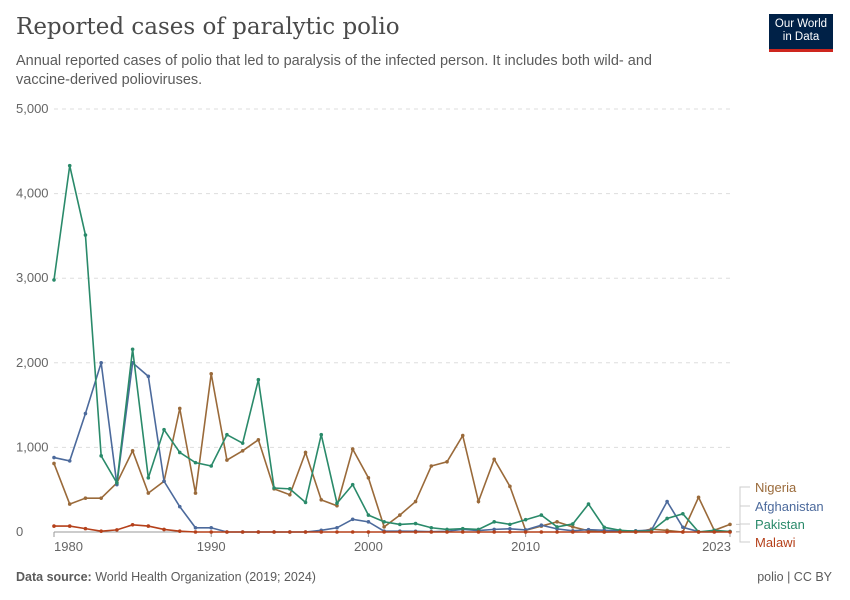 The image size is (850, 600). I want to click on source-label: Data source:, so click(54, 577).